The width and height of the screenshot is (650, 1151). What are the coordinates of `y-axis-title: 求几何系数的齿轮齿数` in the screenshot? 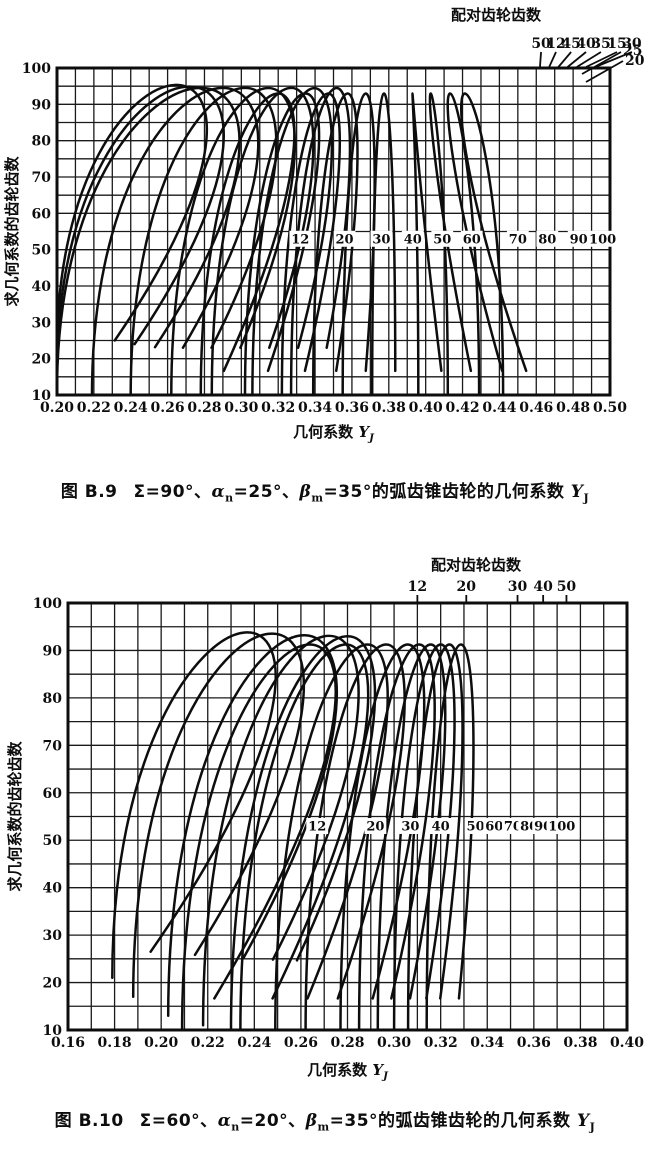 It's located at (15, 816).